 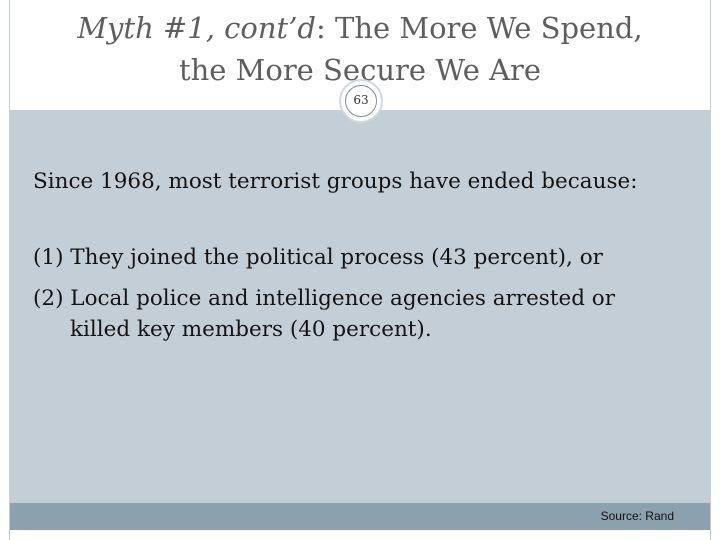 I want to click on point-2-line-2: killed key members (40 percent)., so click(x=251, y=329).